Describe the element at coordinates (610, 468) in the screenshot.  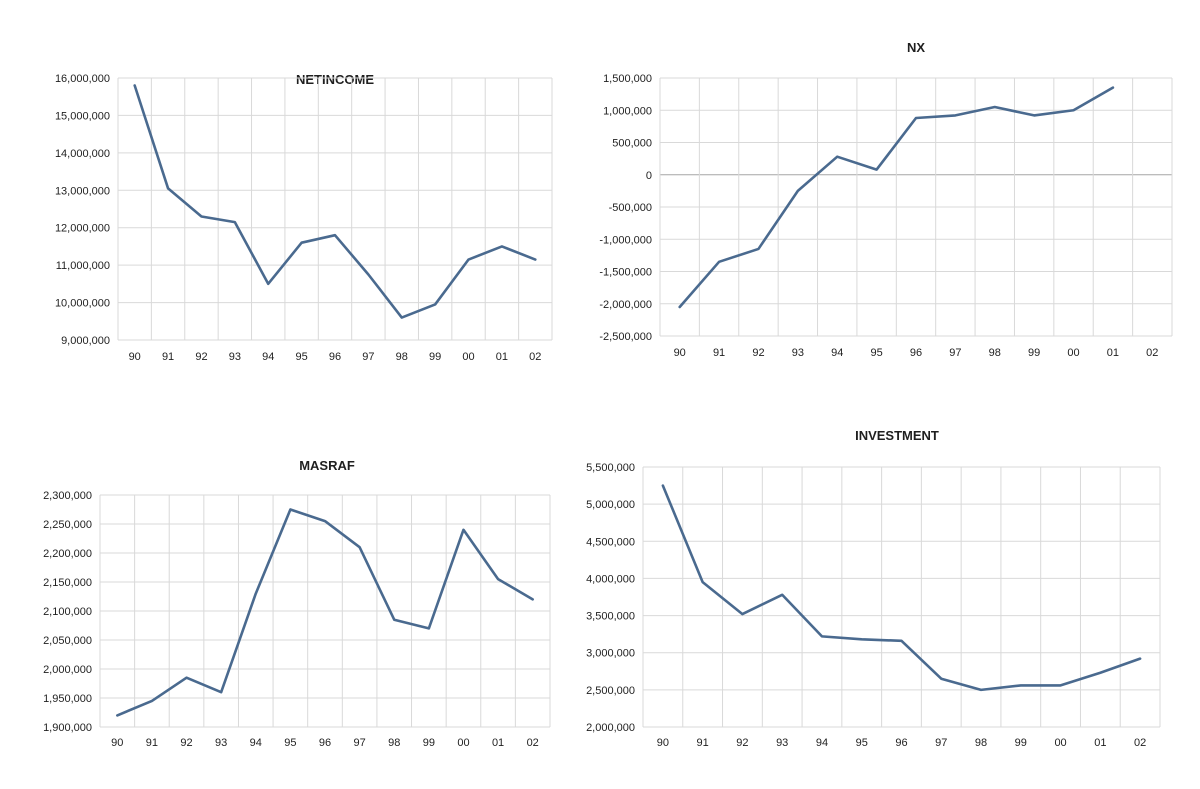
I see `investment-y-tick-label: 5,500,000` at that location.